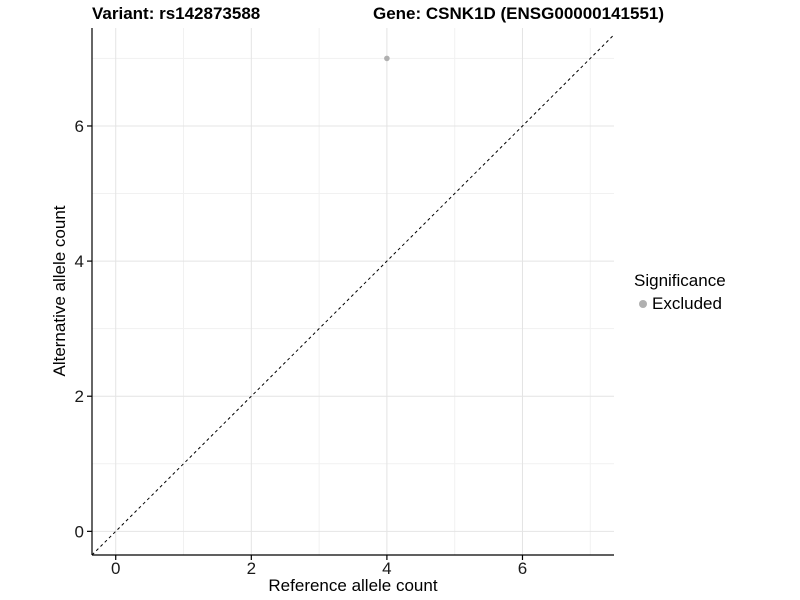 Image resolution: width=800 pixels, height=600 pixels. I want to click on x-tick-label: 6, so click(522, 568).